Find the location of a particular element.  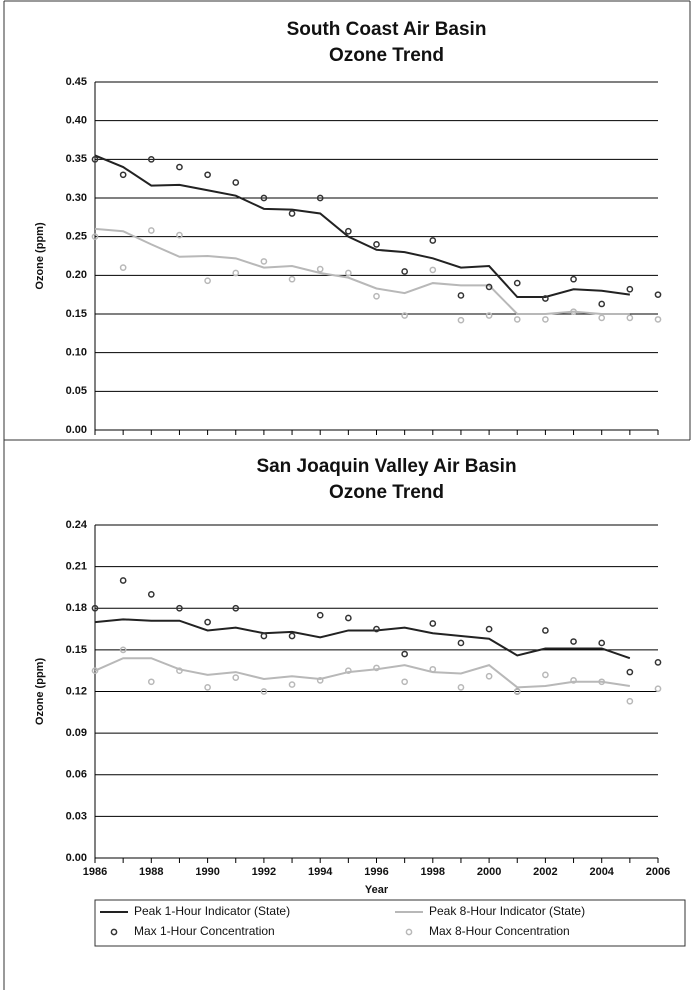

chart-title: San Joaquin Valley Air Basin is located at coordinates (386, 466).